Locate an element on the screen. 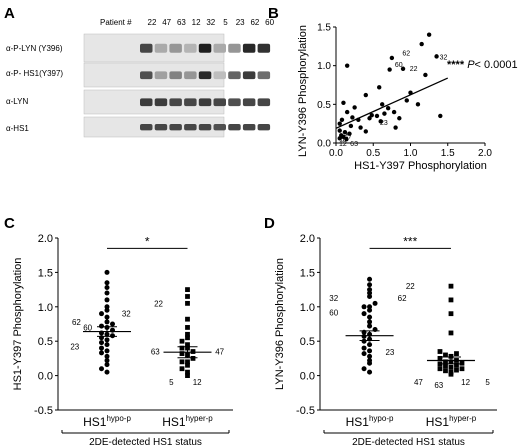  y-tick-label: -0.5 is located at coordinates (305, 411).